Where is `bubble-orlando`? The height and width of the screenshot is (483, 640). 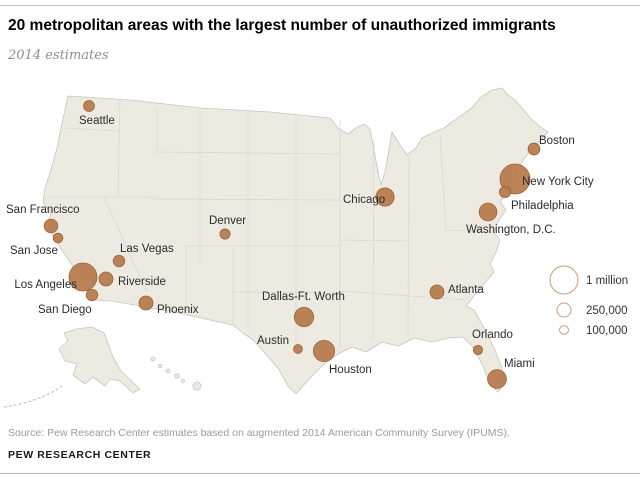 bubble-orlando is located at coordinates (478, 350).